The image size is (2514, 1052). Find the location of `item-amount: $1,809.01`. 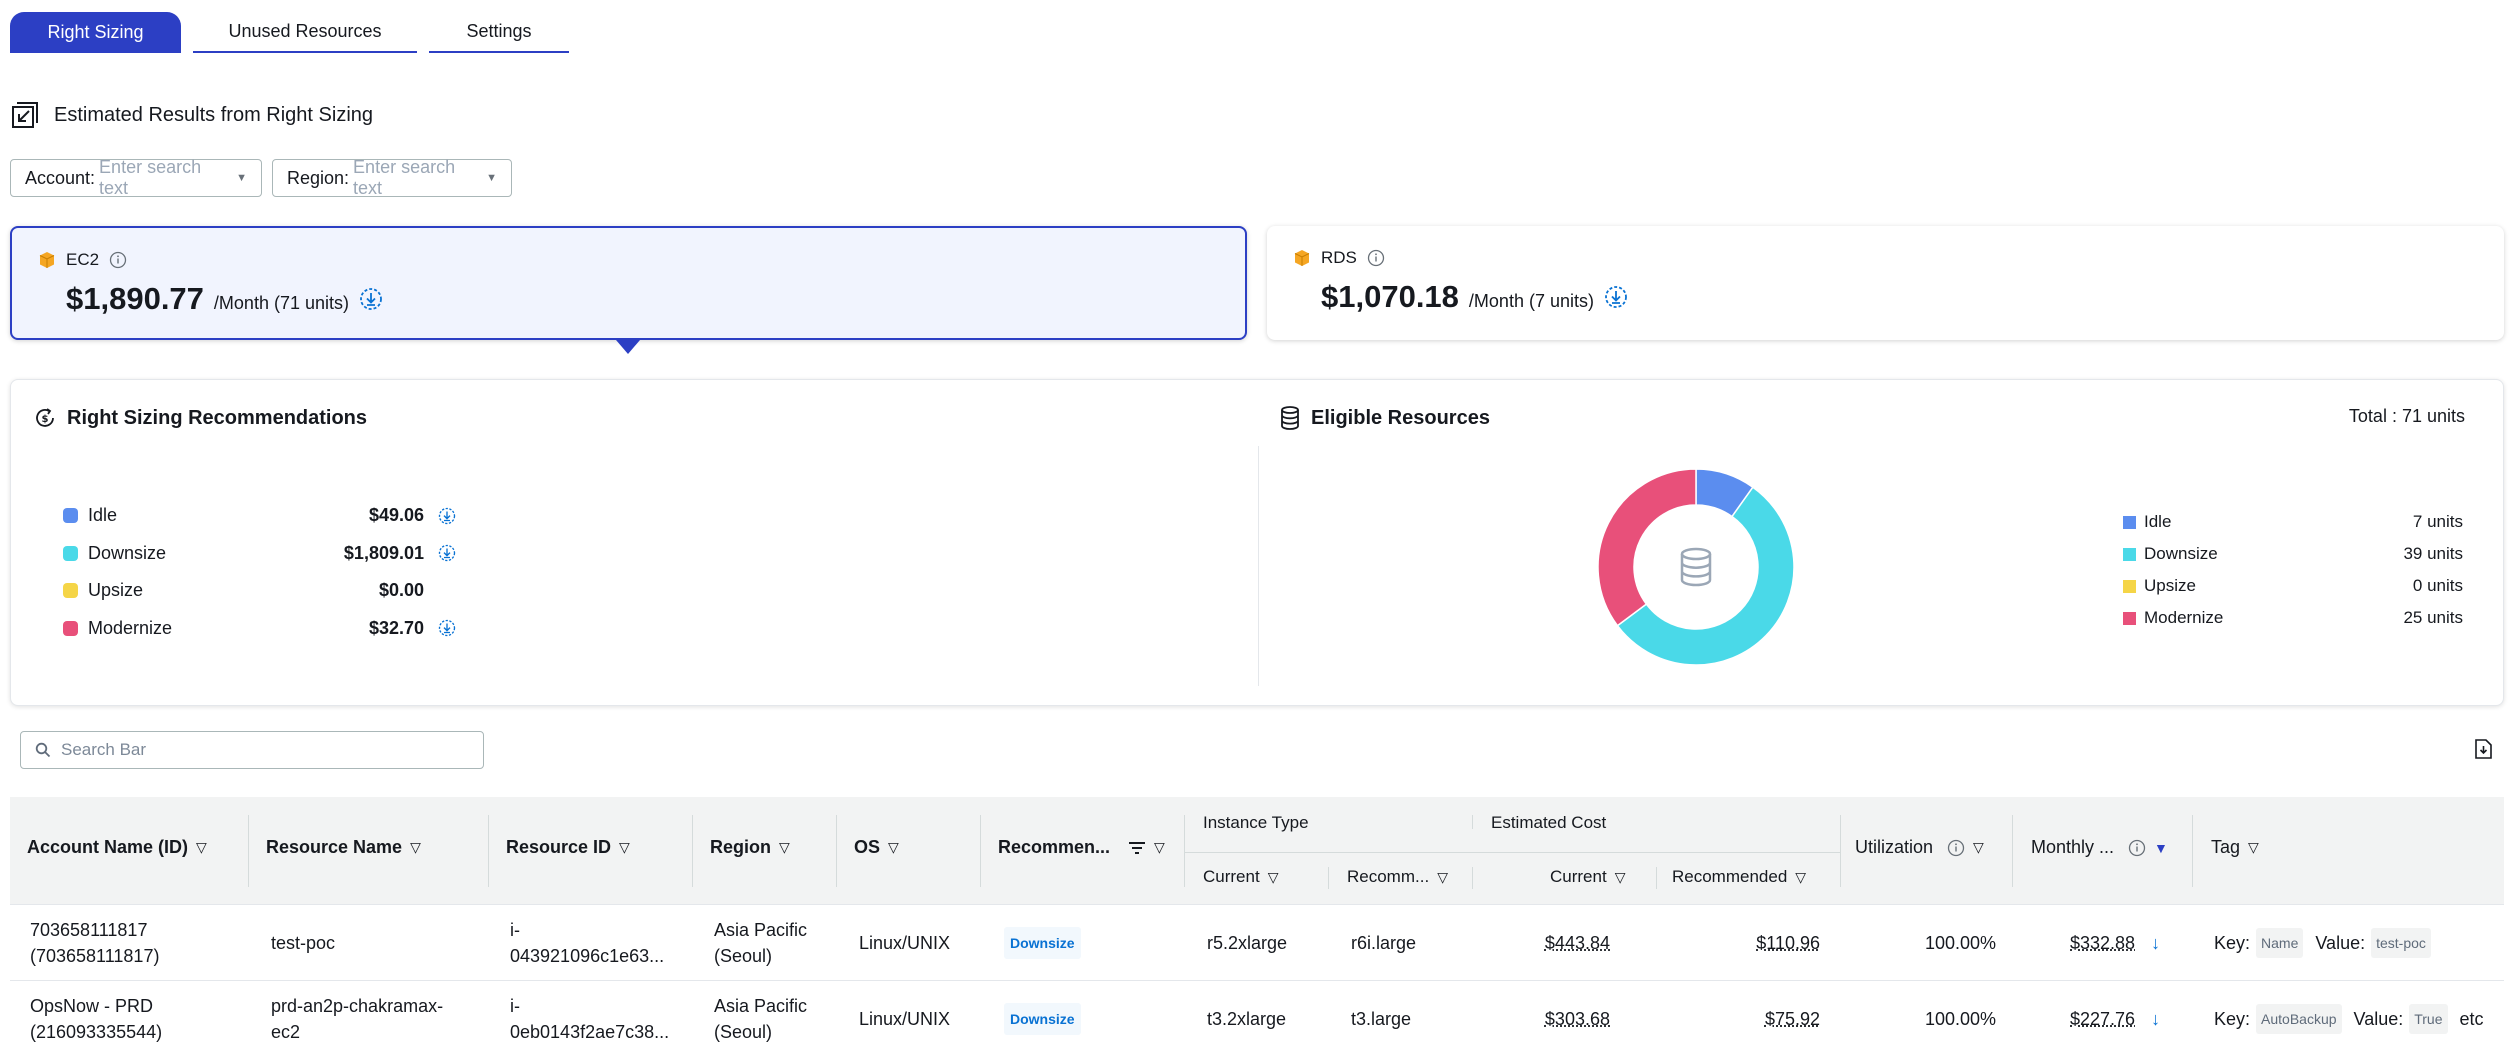

item-amount: $1,809.01 is located at coordinates (383, 552).